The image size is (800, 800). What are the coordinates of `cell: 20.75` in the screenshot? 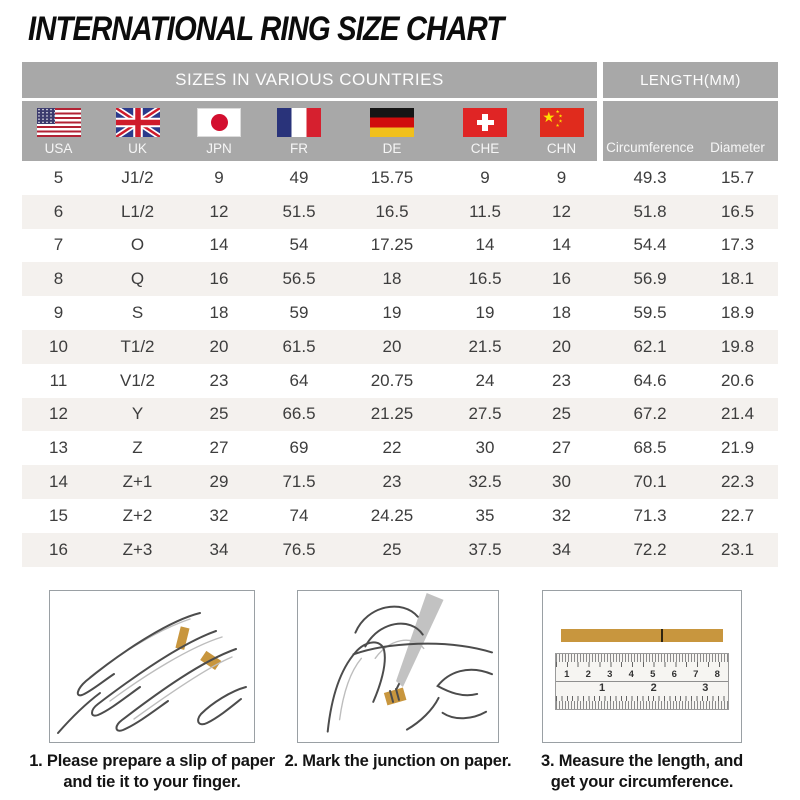 It's located at (392, 380).